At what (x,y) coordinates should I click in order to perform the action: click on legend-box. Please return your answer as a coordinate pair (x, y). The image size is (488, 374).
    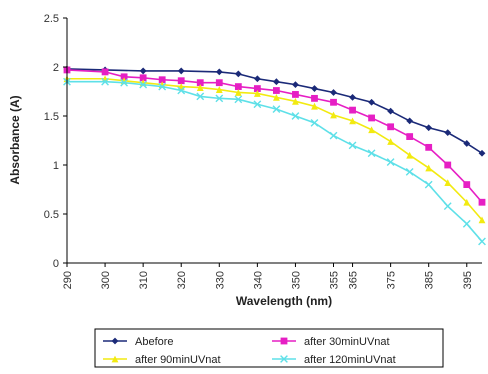
    Looking at the image, I should click on (269, 348).